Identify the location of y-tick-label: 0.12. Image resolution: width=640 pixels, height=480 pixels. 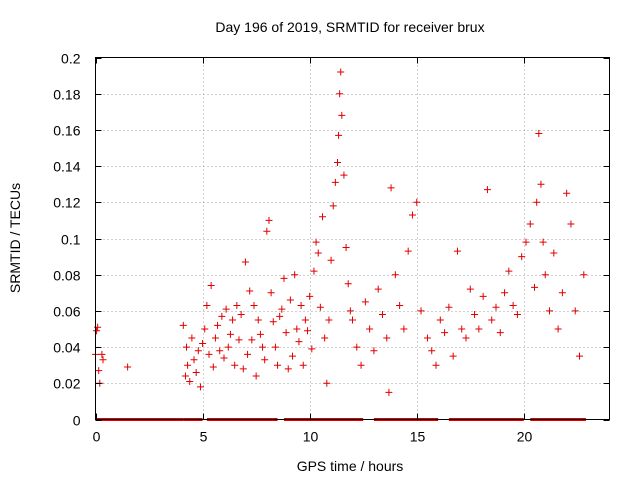
(66, 203).